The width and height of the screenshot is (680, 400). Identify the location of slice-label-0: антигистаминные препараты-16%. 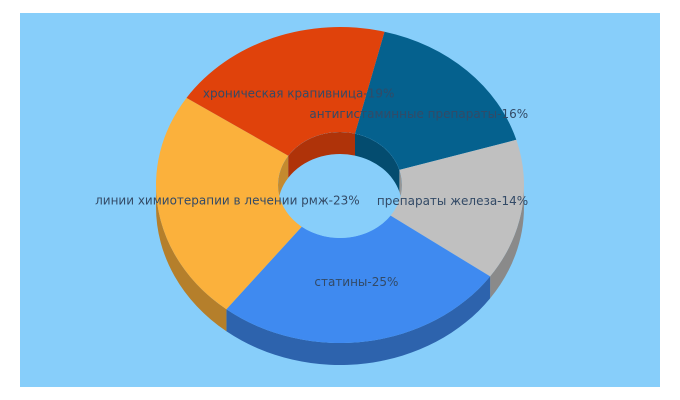
(418, 114).